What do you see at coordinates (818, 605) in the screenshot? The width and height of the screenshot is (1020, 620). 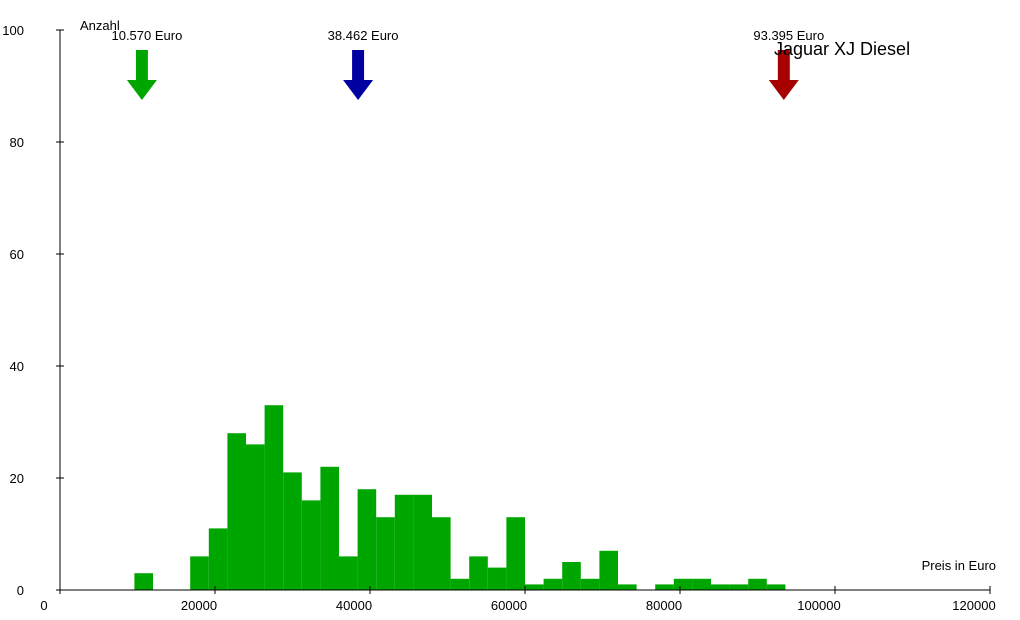 I see `x-tick-label: 100000` at bounding box center [818, 605].